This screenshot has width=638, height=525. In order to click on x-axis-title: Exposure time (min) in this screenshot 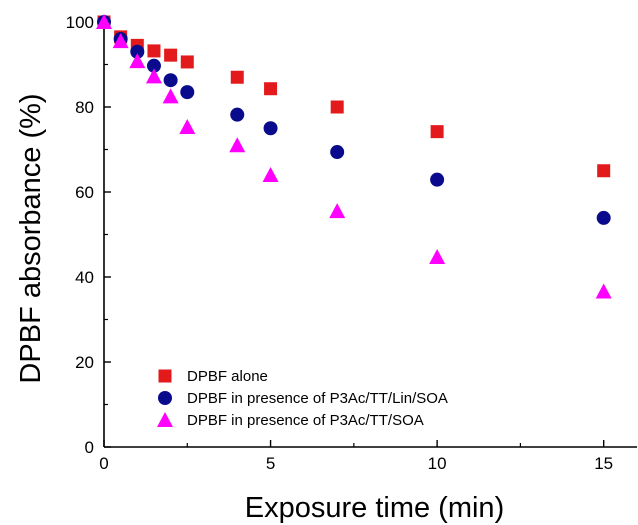, I will do `click(374, 508)`.